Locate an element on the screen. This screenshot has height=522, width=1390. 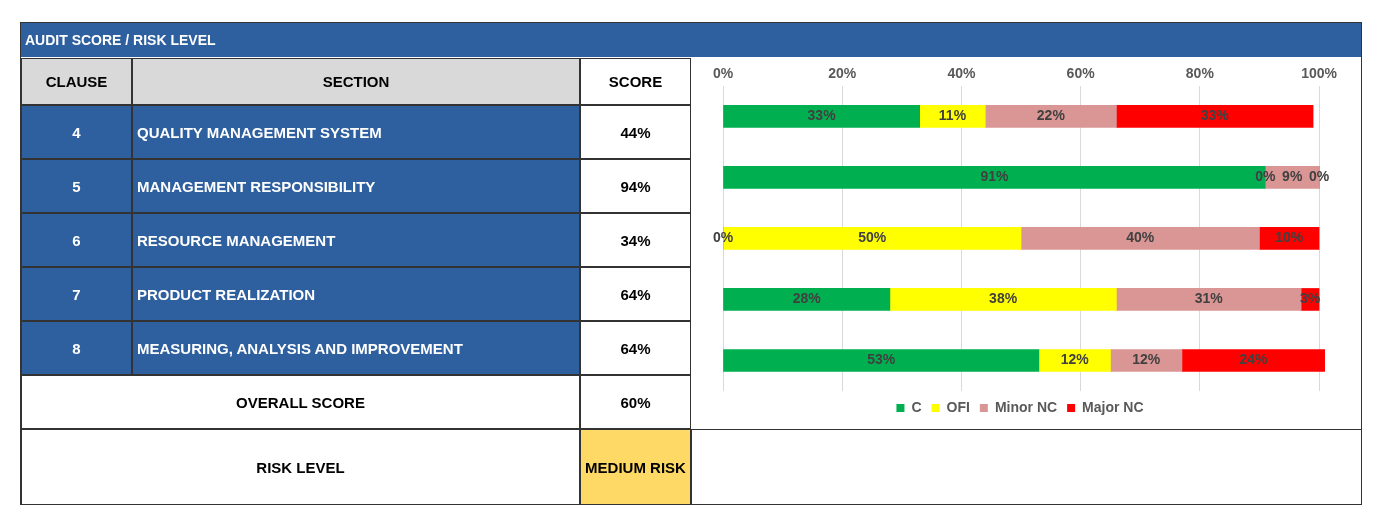
text: MANAGEMENT RESPONSIBILITY is located at coordinates (356, 186).